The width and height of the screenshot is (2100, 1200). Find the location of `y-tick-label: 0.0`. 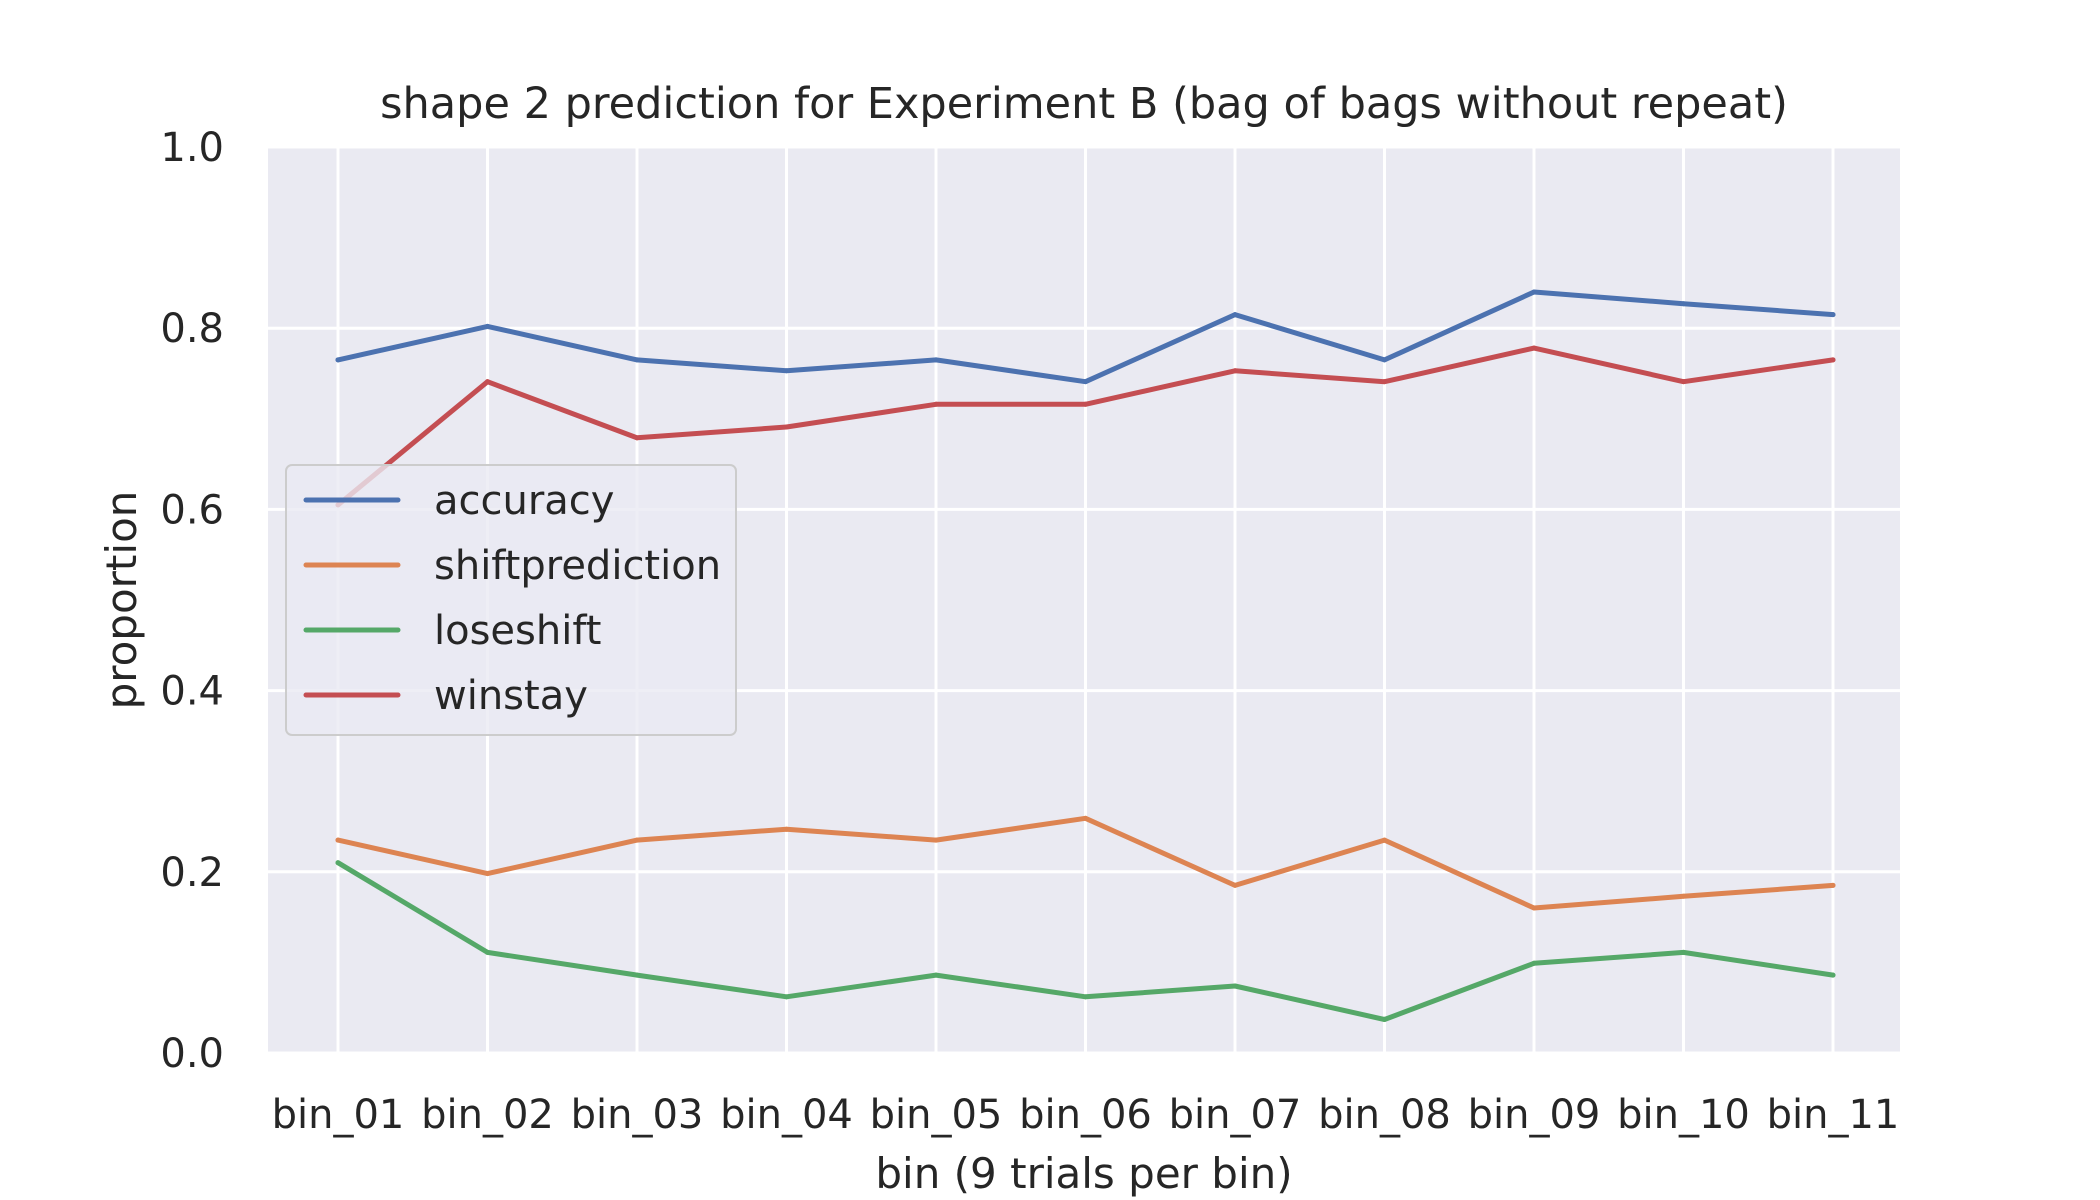

y-tick-label: 0.0 is located at coordinates (192, 1054).